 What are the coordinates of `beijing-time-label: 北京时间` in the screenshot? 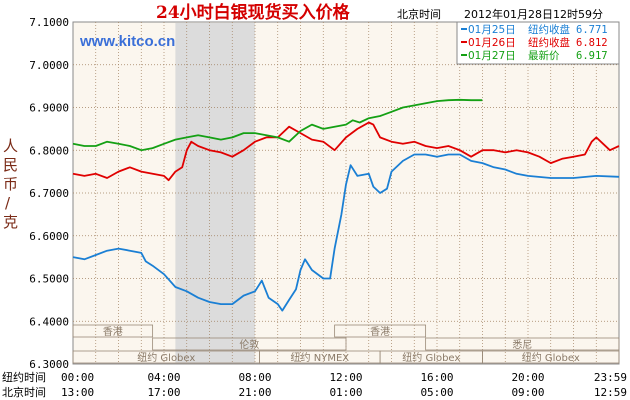 It's located at (419, 14).